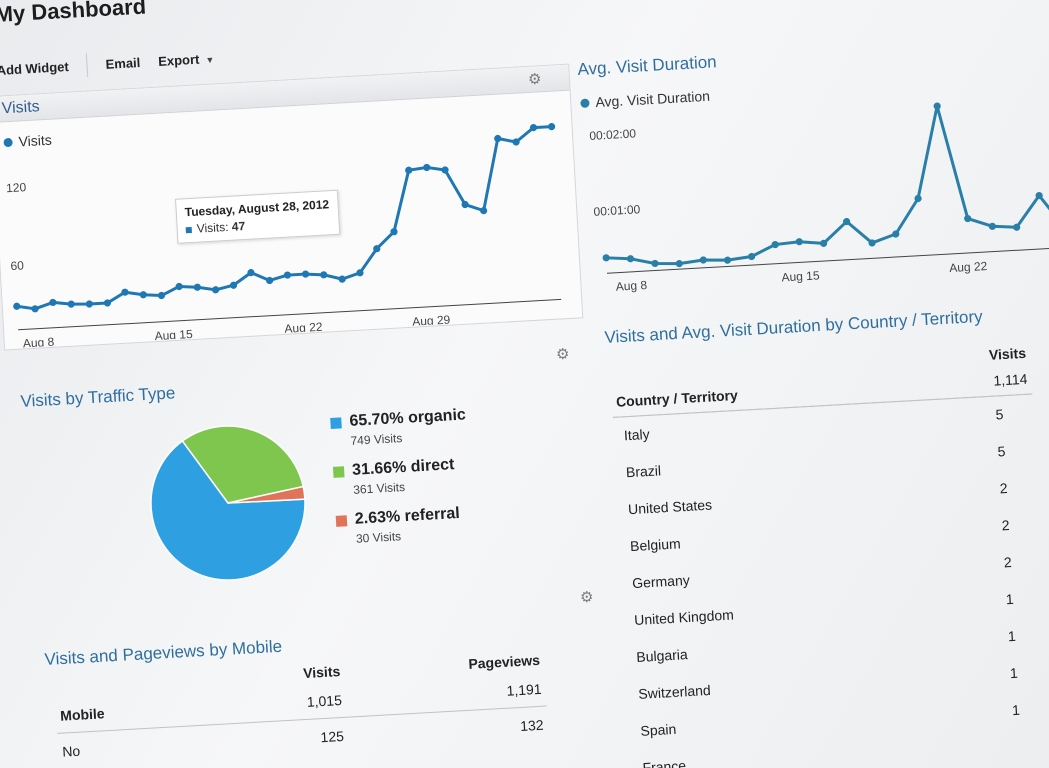  I want to click on visits-settings-gear-icon: ⚙, so click(535, 79).